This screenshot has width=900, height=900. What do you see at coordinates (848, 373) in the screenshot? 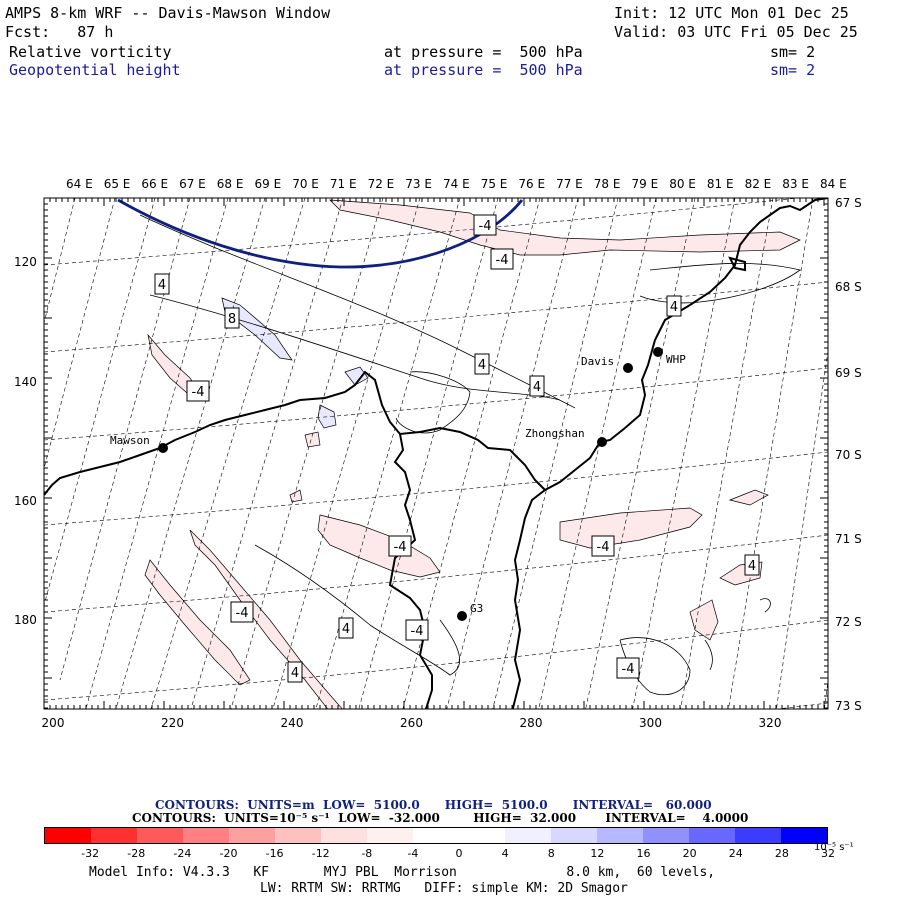
I see `latitude-label: 69 S` at bounding box center [848, 373].